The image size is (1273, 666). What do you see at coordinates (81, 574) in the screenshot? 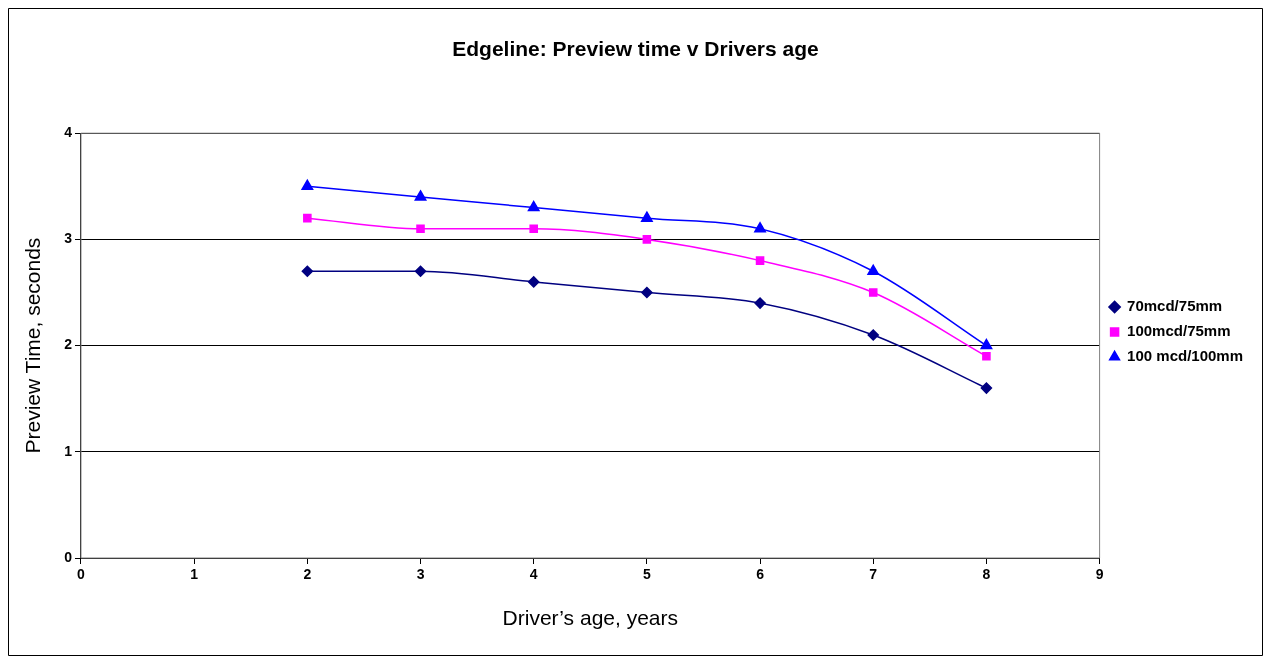
I see `x-tick-label: 0` at bounding box center [81, 574].